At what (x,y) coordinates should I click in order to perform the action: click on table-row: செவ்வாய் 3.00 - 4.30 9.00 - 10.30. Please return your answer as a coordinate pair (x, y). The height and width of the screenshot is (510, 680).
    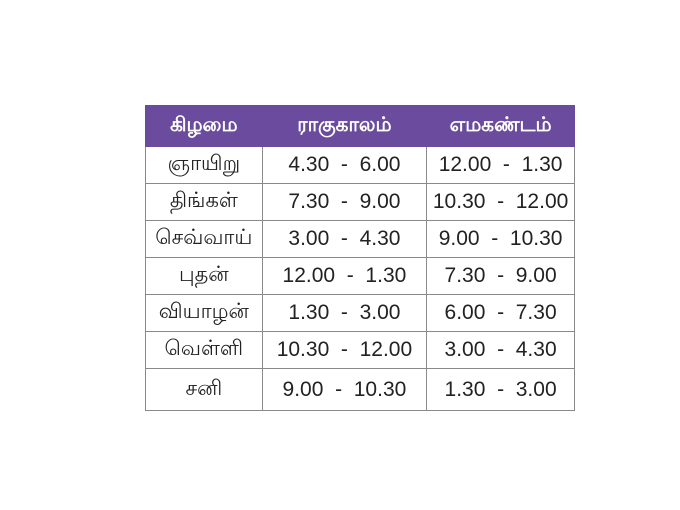
    Looking at the image, I should click on (360, 239).